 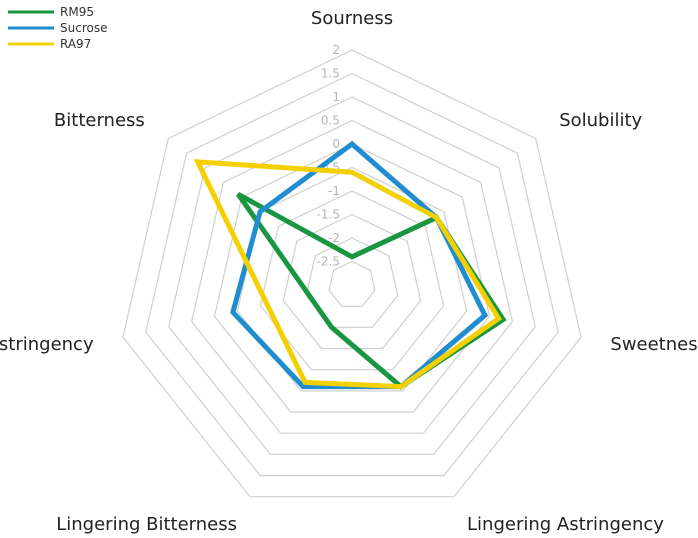 What do you see at coordinates (47, 344) in the screenshot?
I see `axis-label: Astringency` at bounding box center [47, 344].